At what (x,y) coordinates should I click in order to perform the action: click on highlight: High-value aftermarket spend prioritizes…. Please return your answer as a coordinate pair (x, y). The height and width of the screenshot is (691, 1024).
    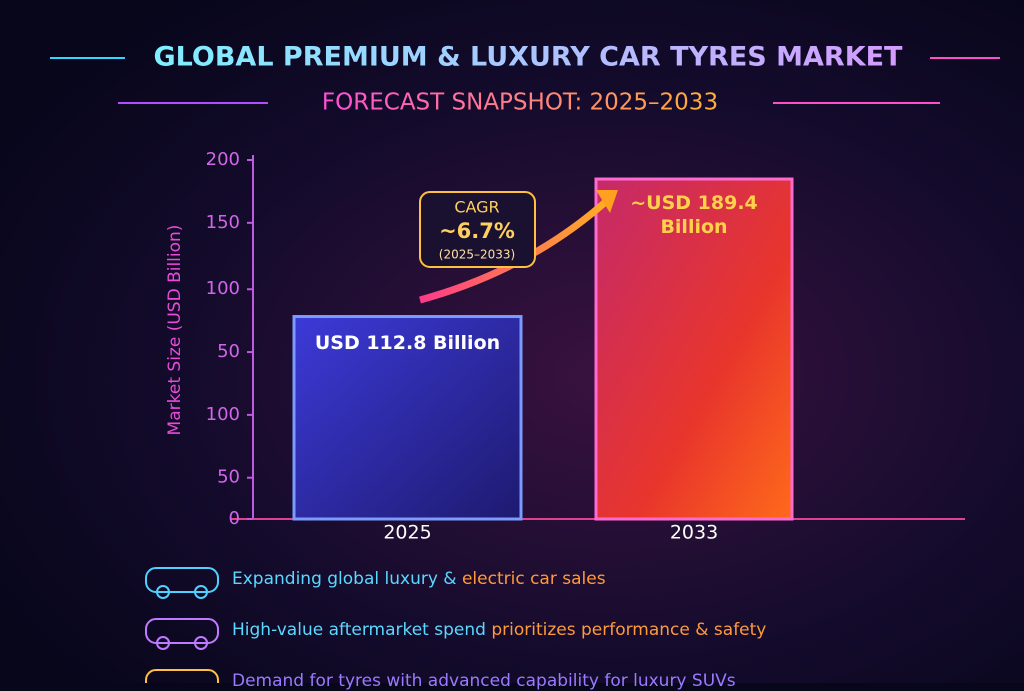
    Looking at the image, I should click on (499, 630).